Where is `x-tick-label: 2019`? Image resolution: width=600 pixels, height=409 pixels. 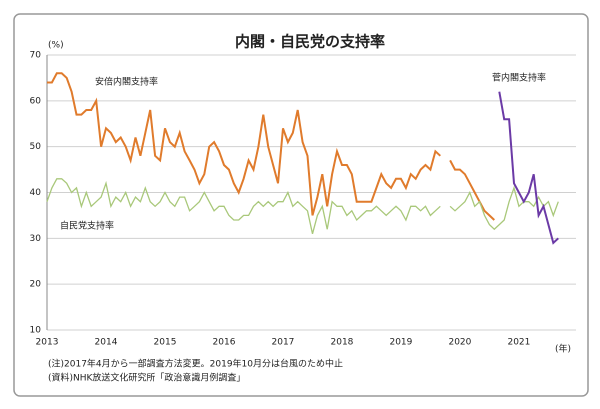 x-tick-label: 2019 is located at coordinates (400, 343).